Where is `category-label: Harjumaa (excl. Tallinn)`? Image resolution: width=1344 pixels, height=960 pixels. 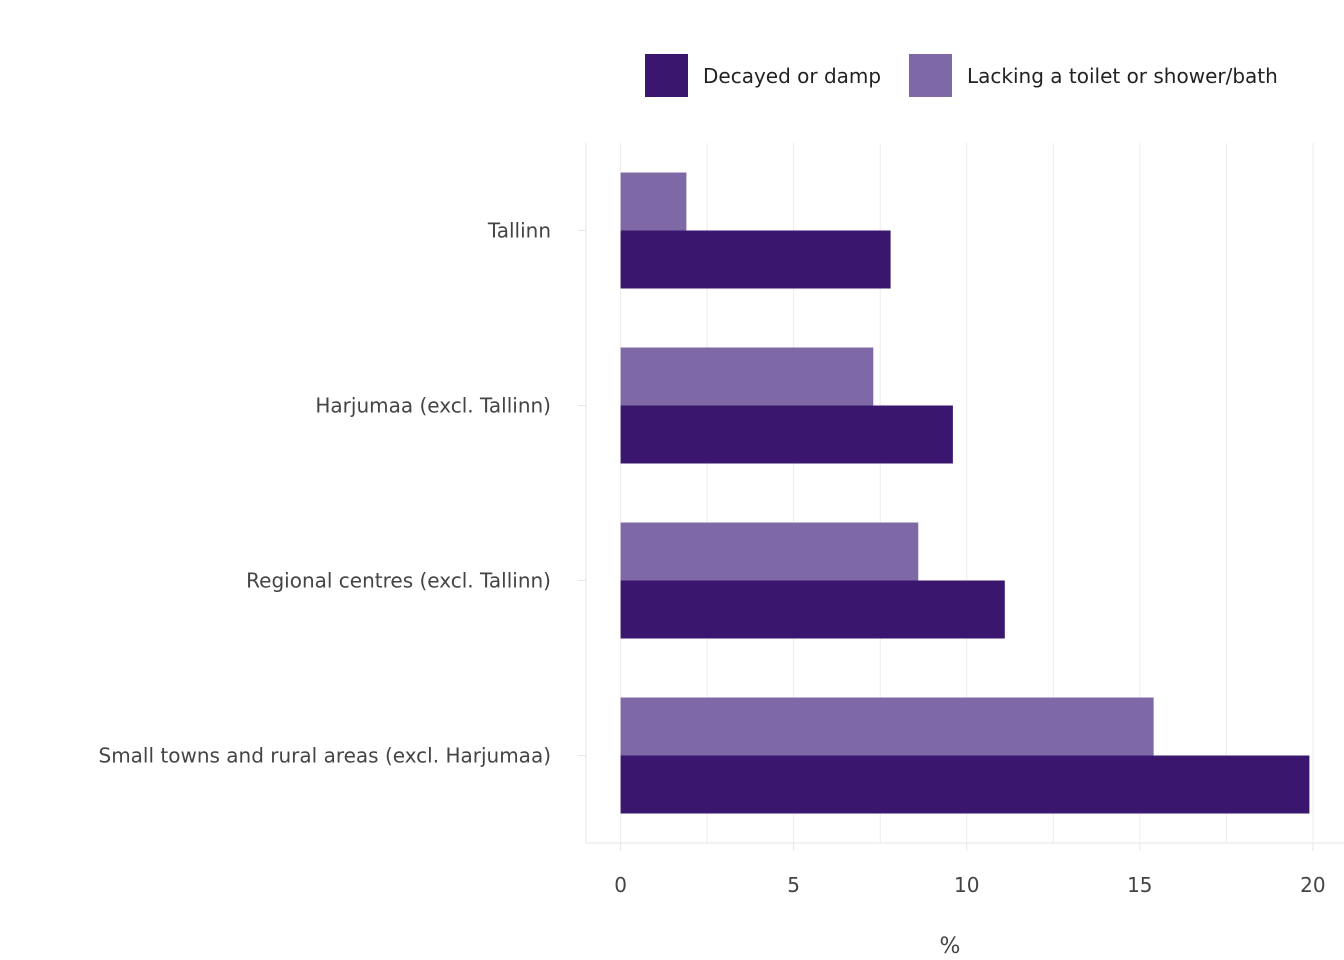
category-label: Harjumaa (excl. Tallinn) is located at coordinates (433, 406).